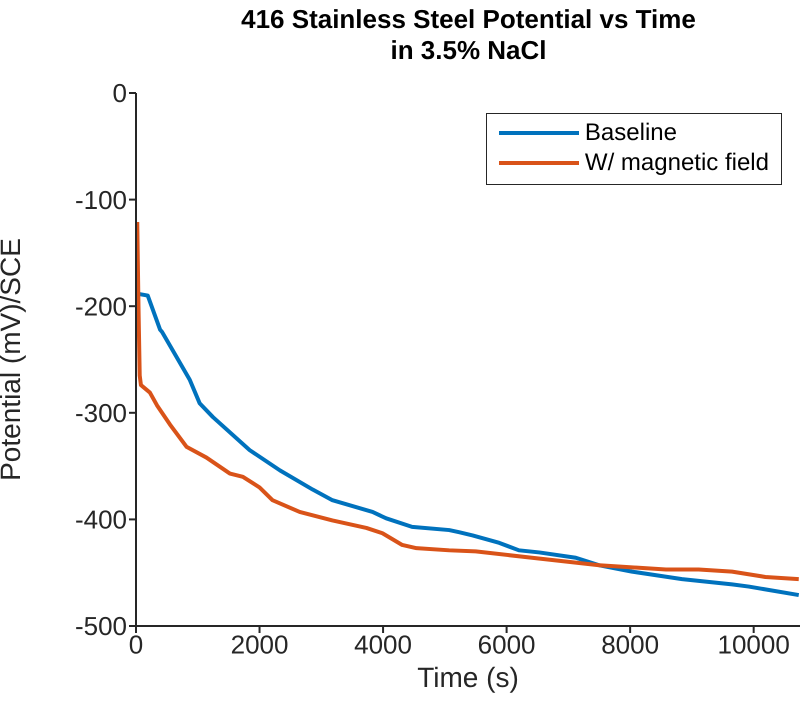 Image resolution: width=801 pixels, height=711 pixels. I want to click on legend-label: Baseline, so click(630, 133).